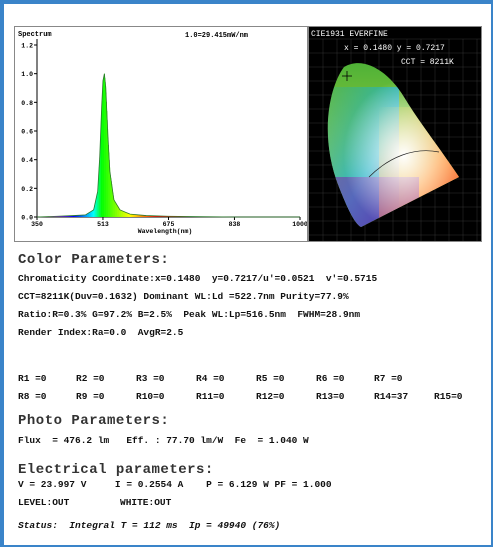 This screenshot has width=493, height=547. I want to click on r-value: R2 =0, so click(90, 378).